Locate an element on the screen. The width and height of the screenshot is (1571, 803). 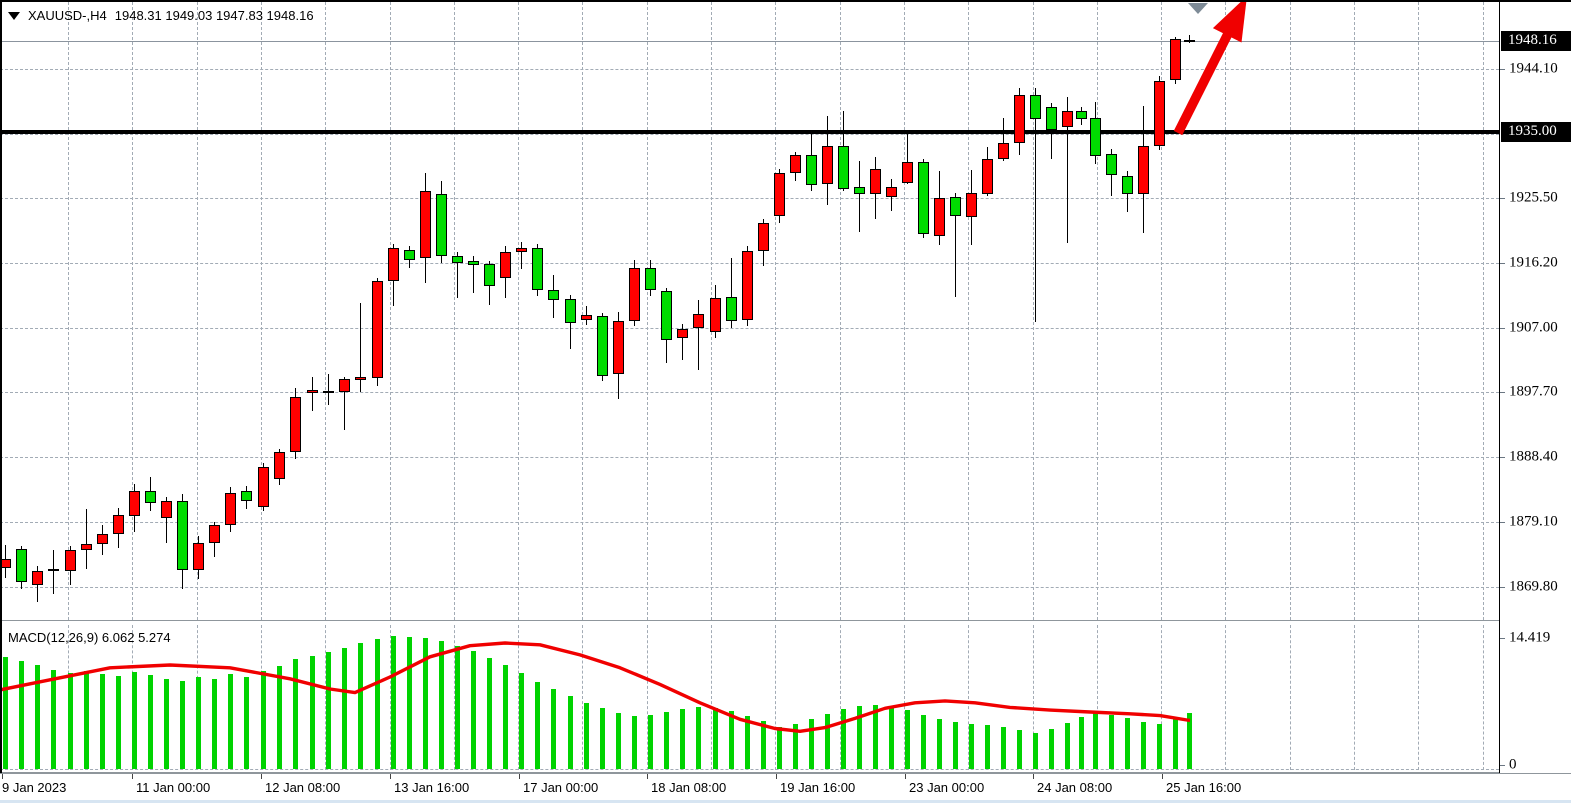
time-tick-label: 9 Jan 2023 is located at coordinates (34, 787).